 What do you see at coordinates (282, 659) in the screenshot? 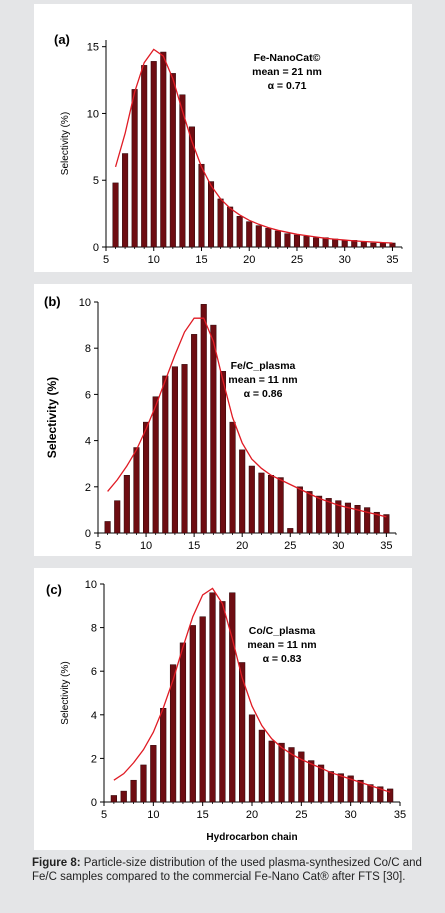
I see `annotation-line: α = 0.83` at bounding box center [282, 659].